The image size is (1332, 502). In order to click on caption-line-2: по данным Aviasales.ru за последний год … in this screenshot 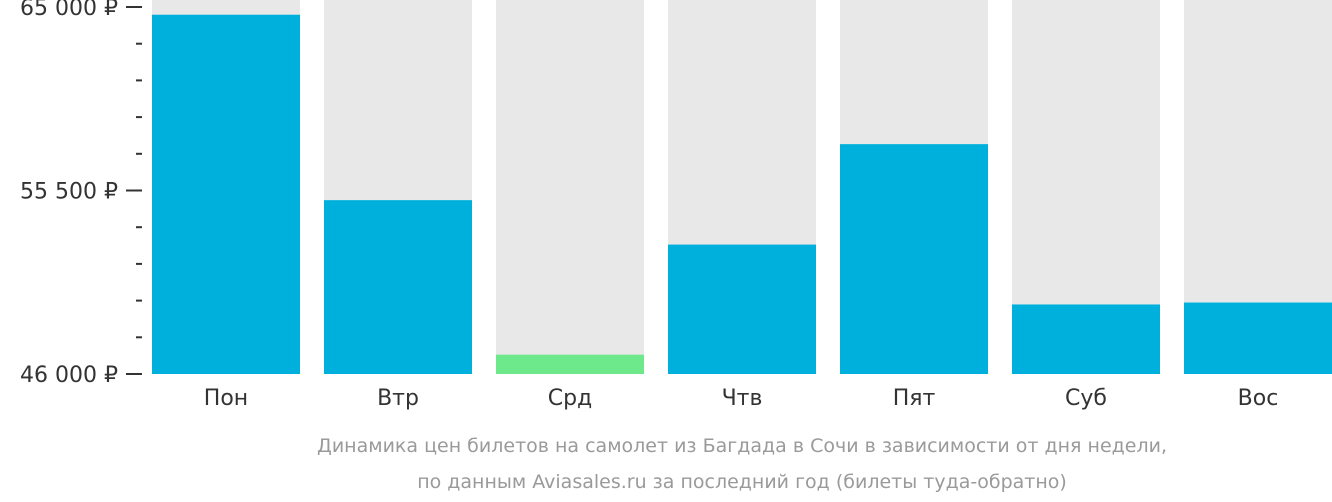, I will do `click(742, 482)`.